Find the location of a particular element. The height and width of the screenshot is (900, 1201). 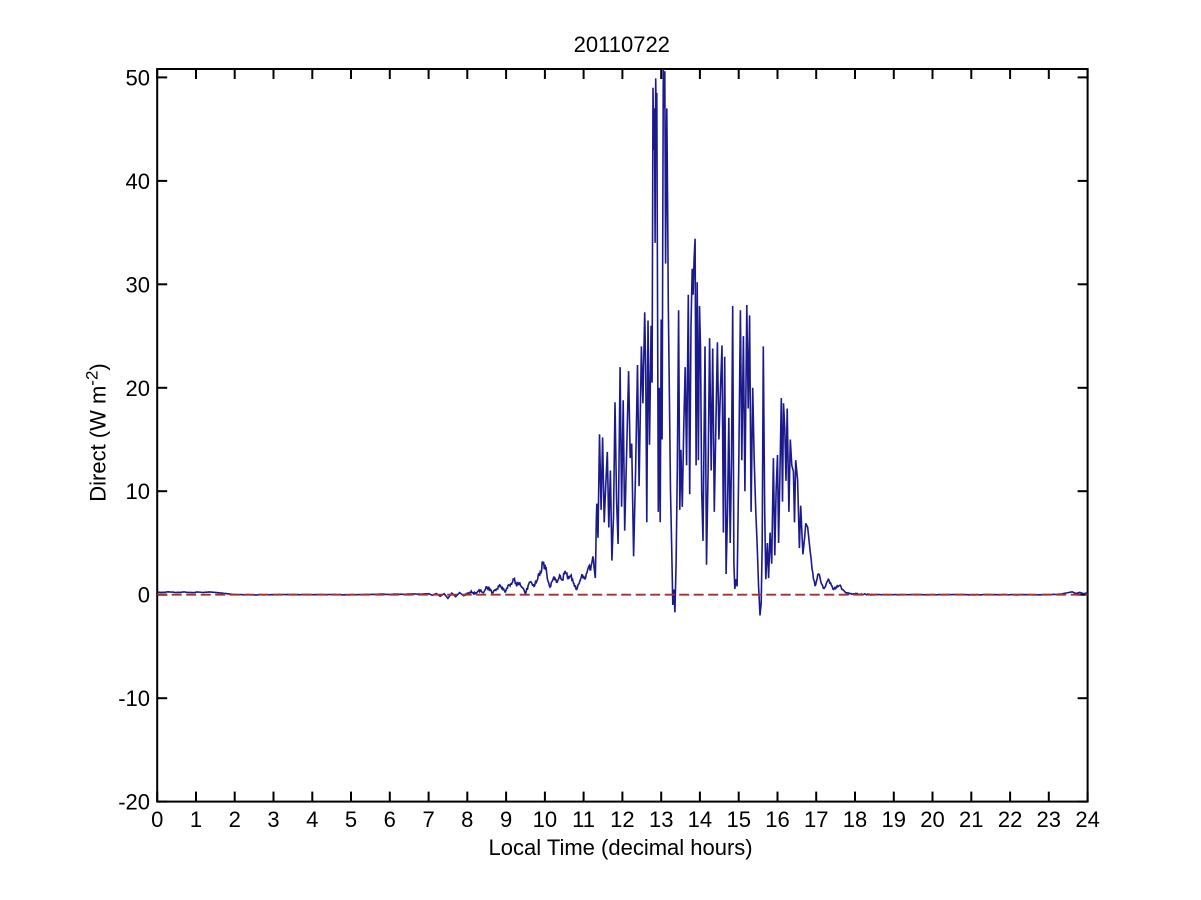

svg-text: 14 is located at coordinates (700, 819).